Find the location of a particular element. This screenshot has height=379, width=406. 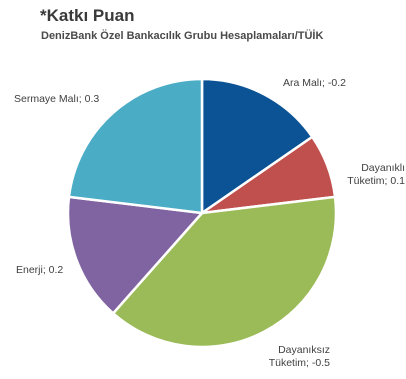

chart-title: *Katkı Puan is located at coordinates (87, 15).